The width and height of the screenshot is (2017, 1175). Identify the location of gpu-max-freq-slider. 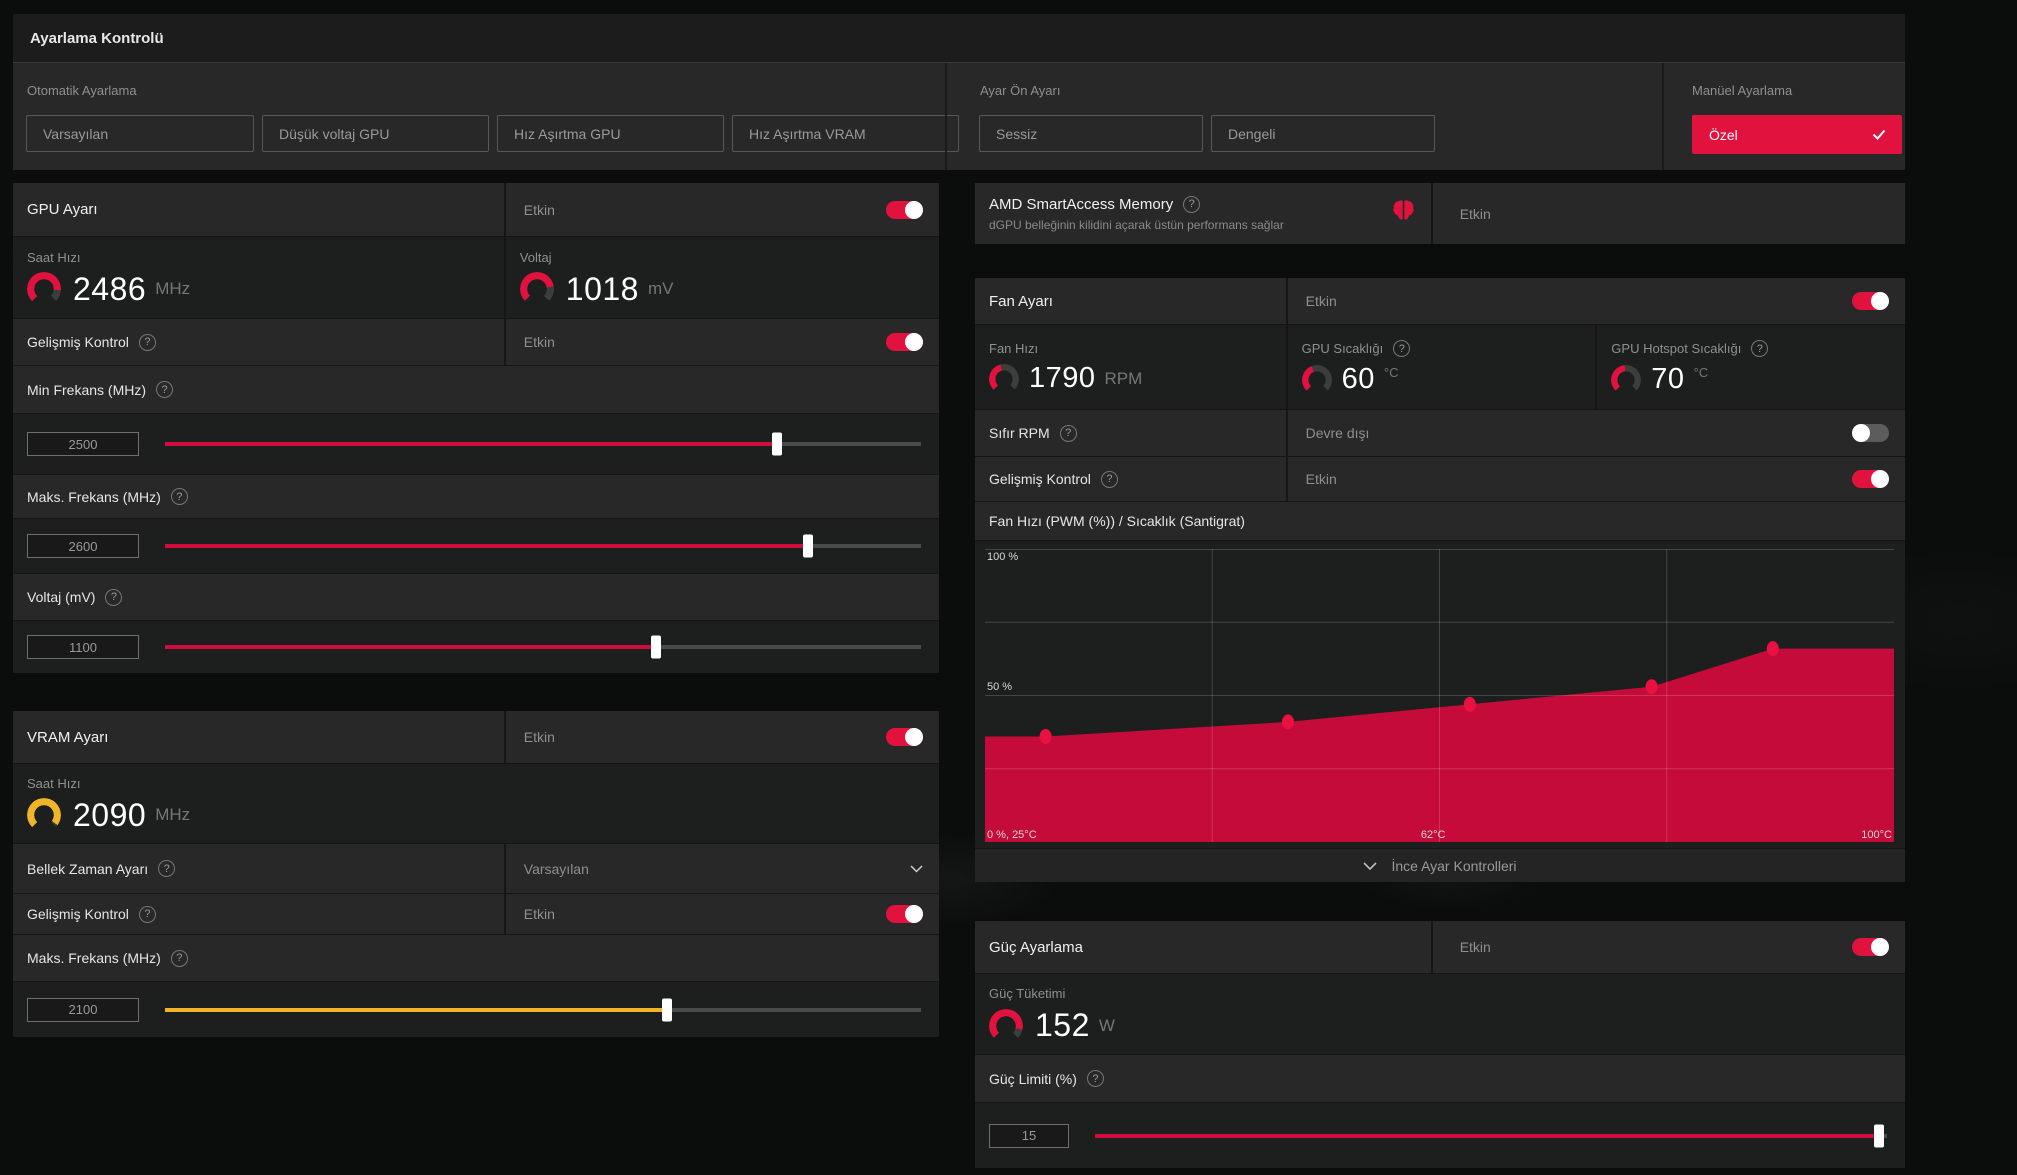
(543, 546).